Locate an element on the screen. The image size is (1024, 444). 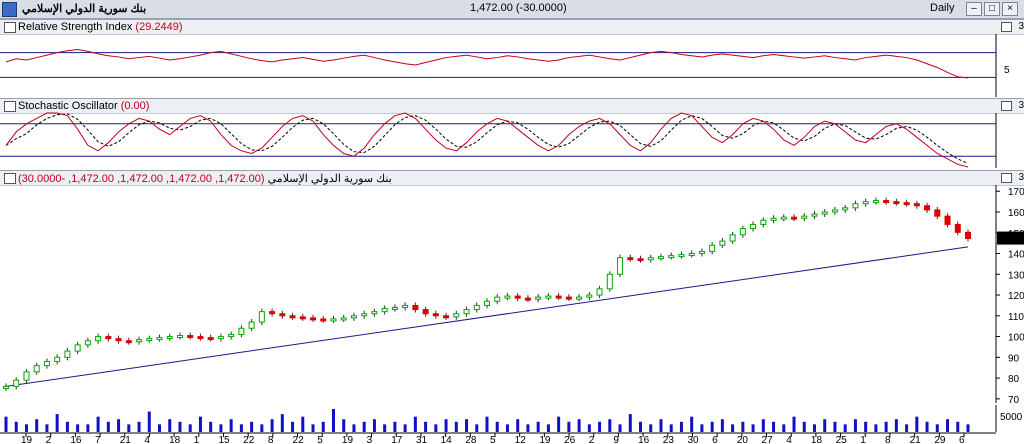
price-tick-label: 140 is located at coordinates (1016, 255).